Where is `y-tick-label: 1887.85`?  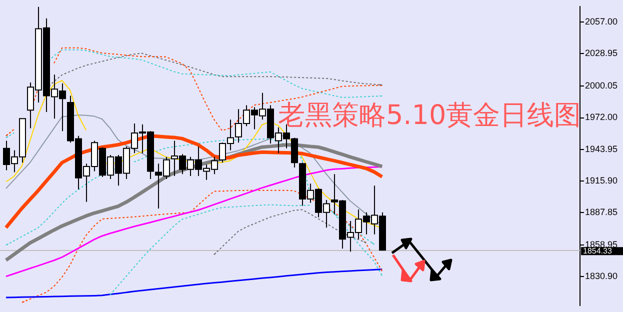 y-tick-label: 1887.85 is located at coordinates (601, 211).